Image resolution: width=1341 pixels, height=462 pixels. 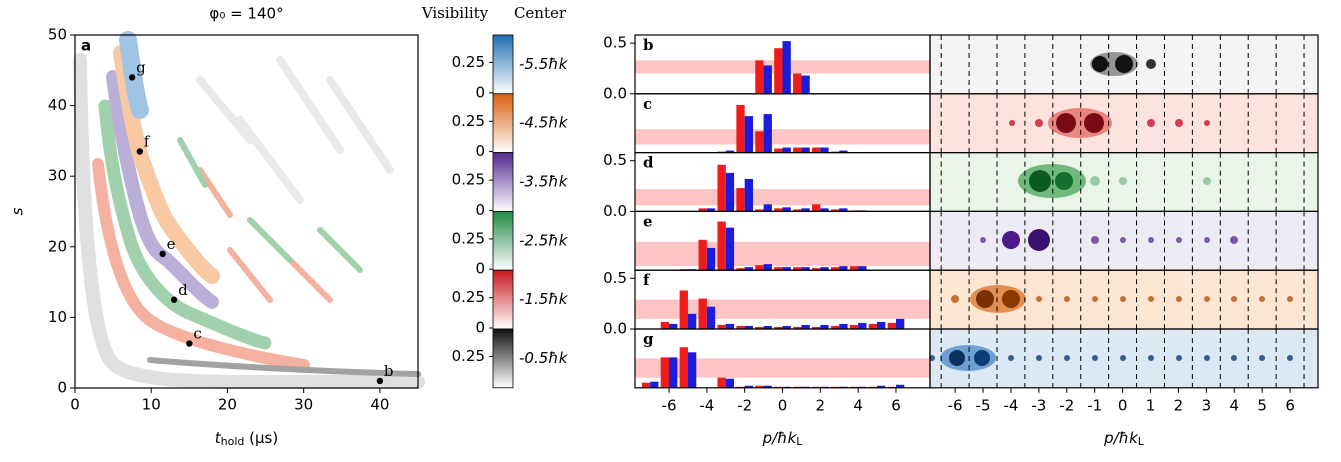 What do you see at coordinates (706, 405) in the screenshot?
I see `x-tick-label: -4` at bounding box center [706, 405].